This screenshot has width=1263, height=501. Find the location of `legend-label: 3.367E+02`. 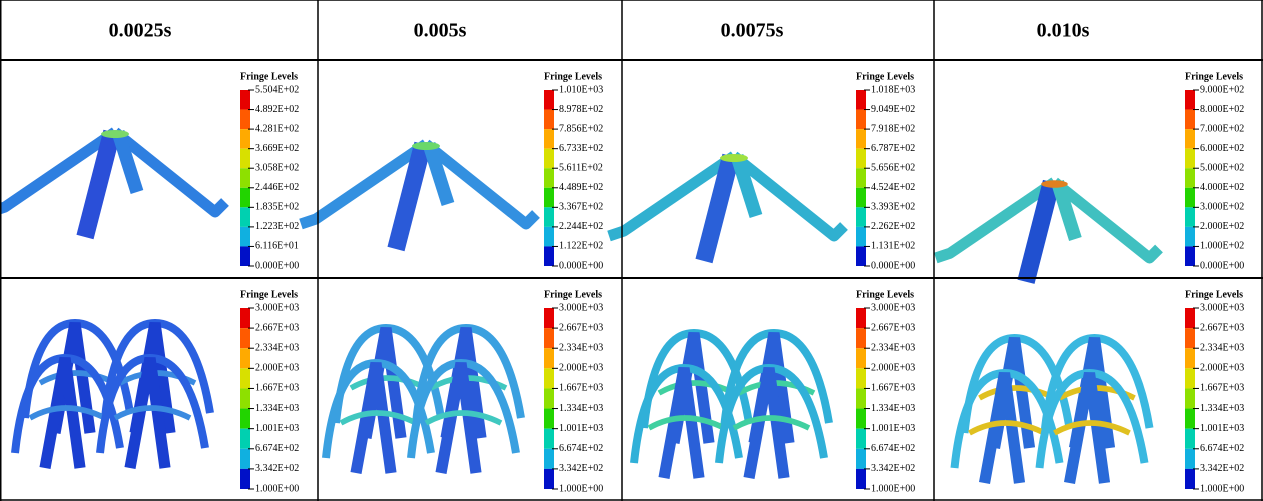

legend-label: 3.367E+02 is located at coordinates (581, 207).